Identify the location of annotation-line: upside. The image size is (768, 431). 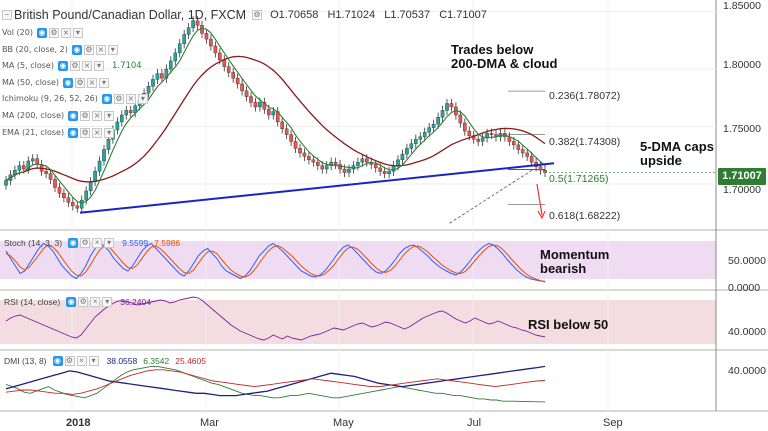
(661, 160).